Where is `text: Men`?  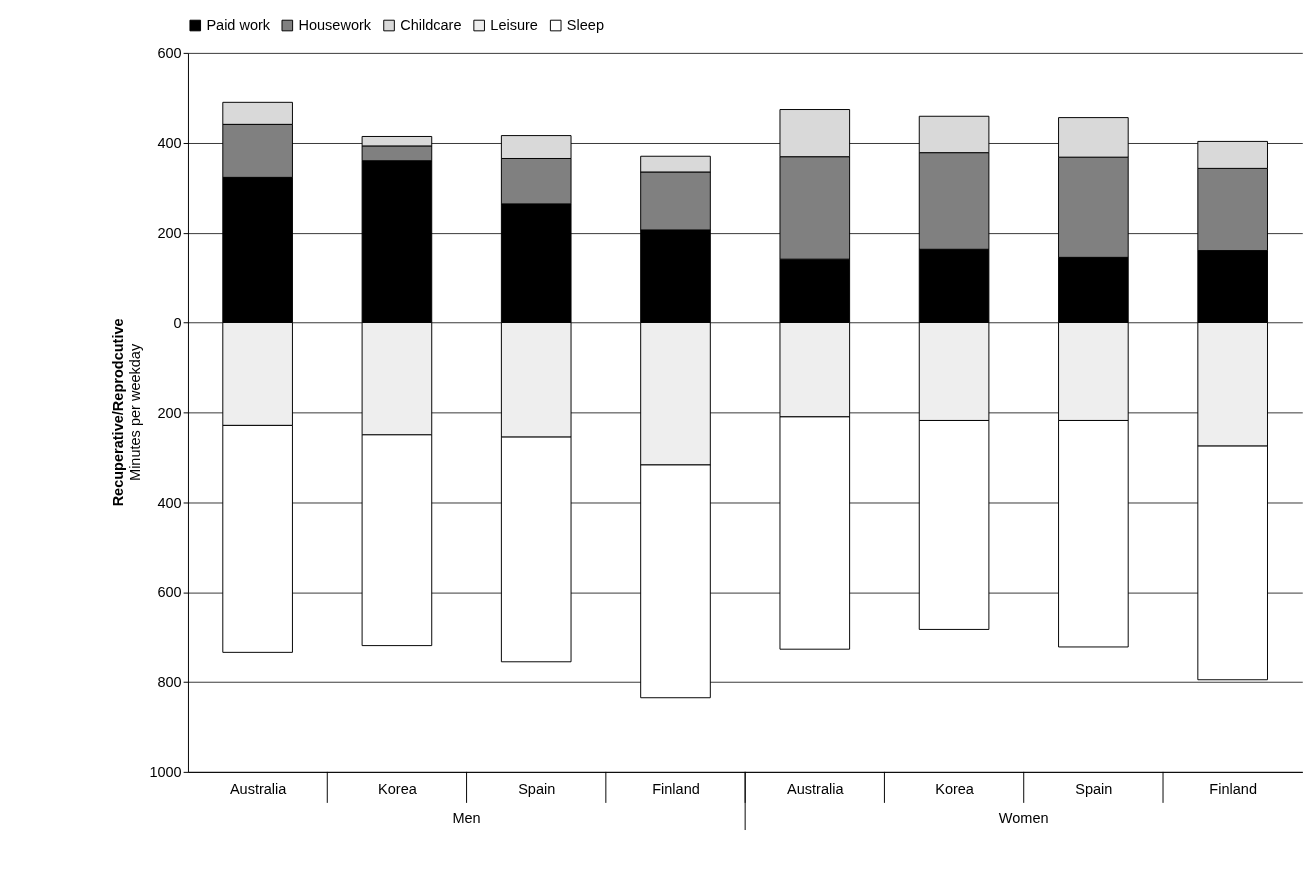 text: Men is located at coordinates (466, 818).